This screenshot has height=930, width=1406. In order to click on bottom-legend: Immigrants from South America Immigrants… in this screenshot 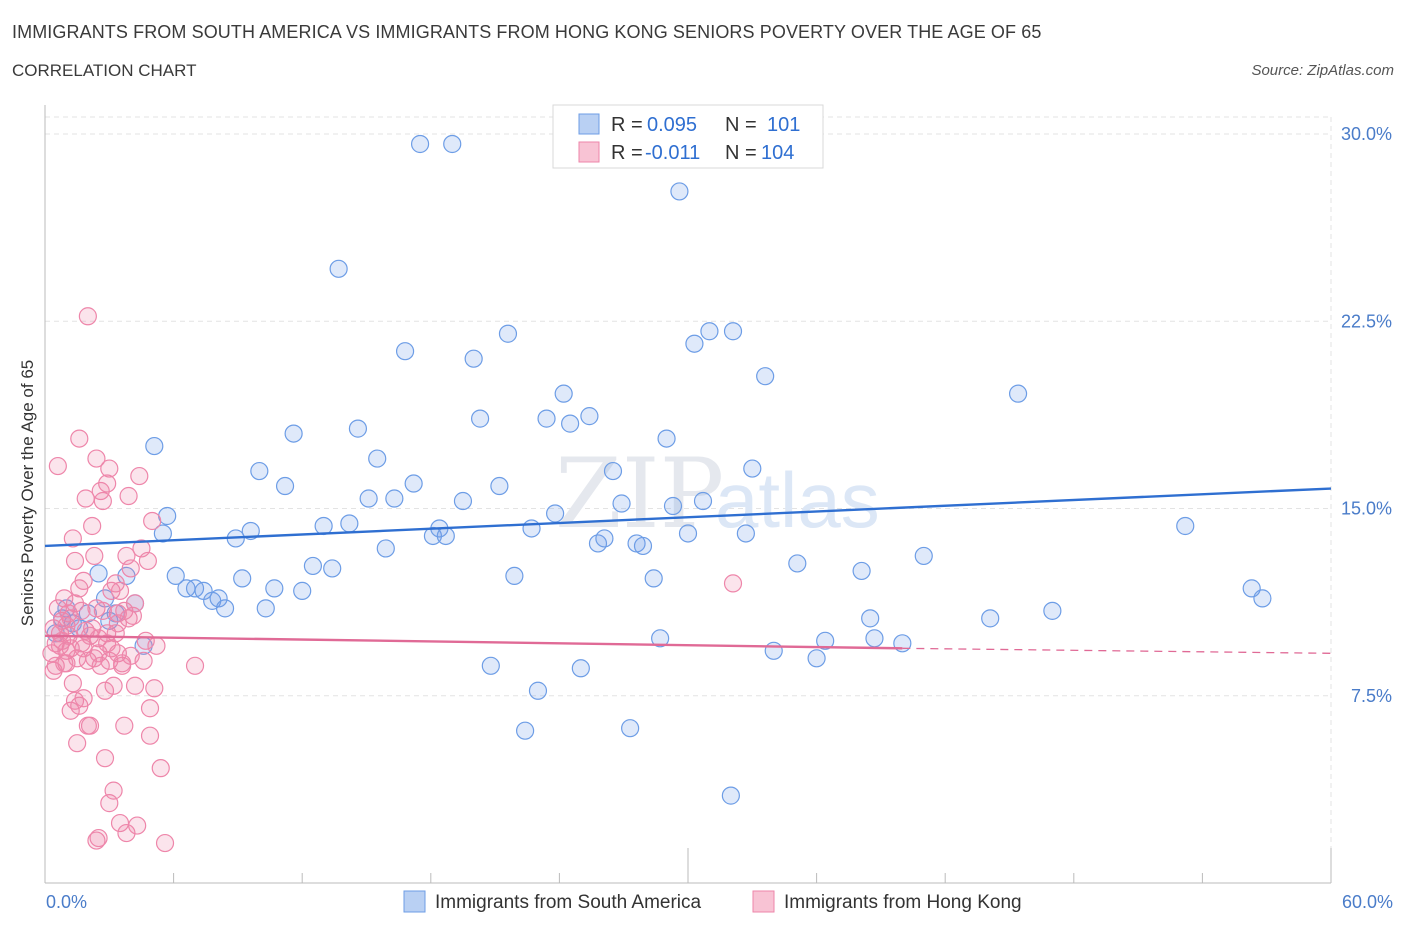, I will do `click(712, 901)`.